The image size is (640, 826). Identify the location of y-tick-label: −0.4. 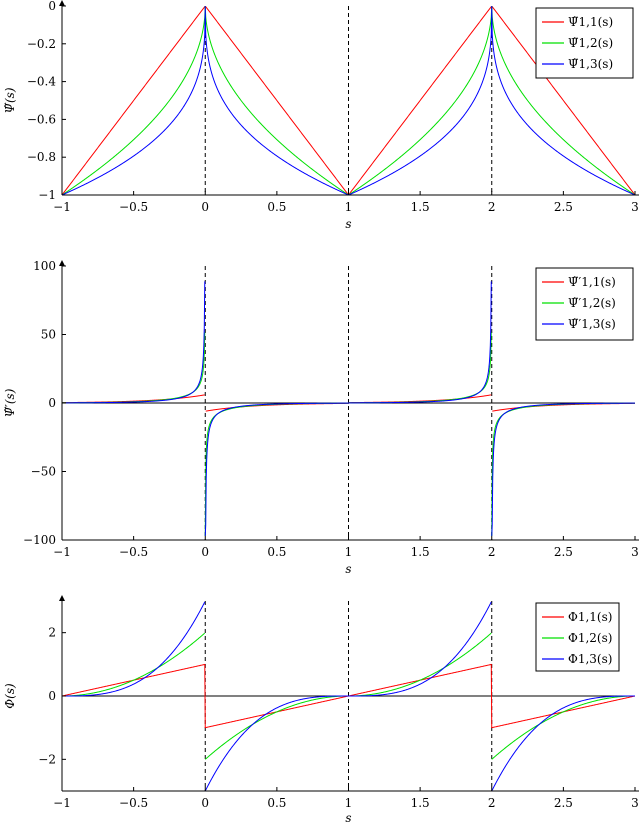
(42, 82).